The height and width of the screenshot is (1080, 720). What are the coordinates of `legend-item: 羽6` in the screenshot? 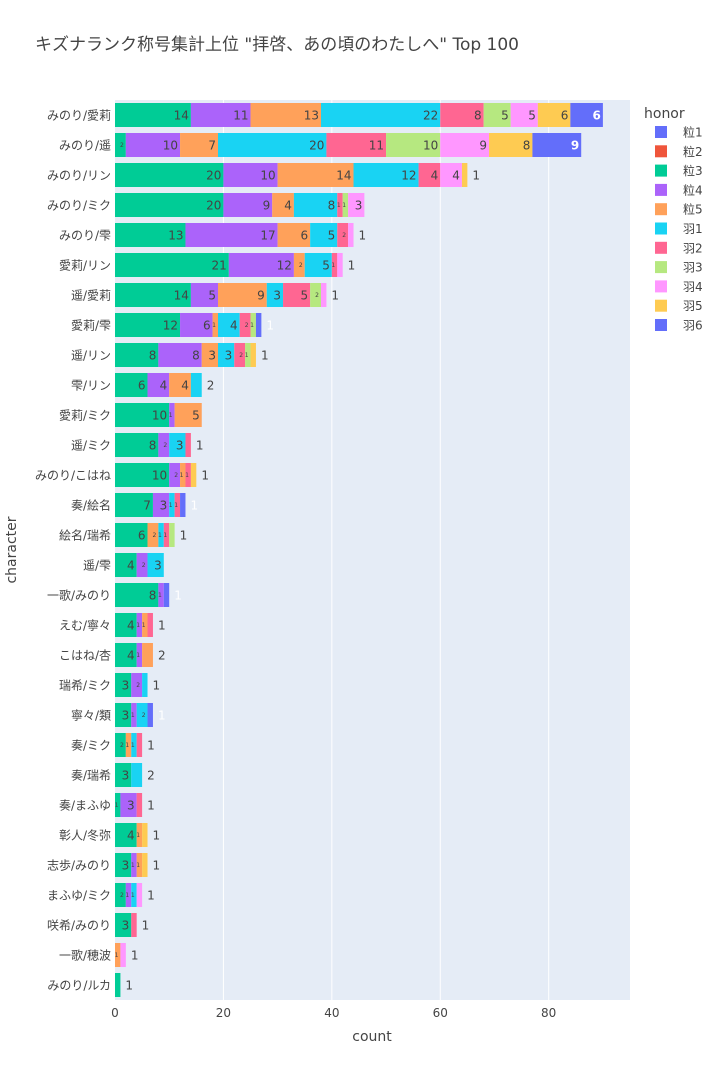 It's located at (679, 326).